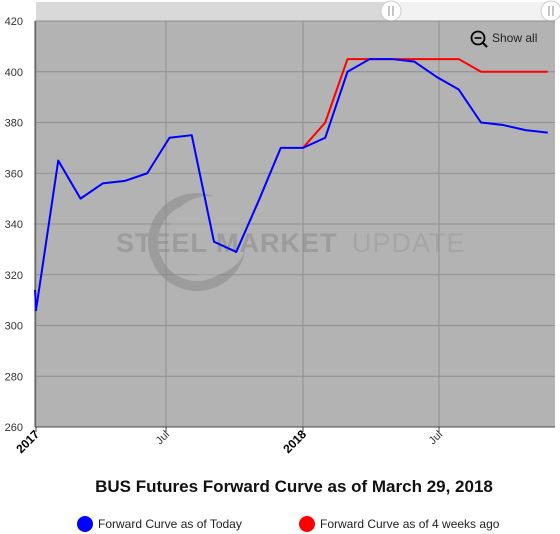 The width and height of the screenshot is (560, 534). I want to click on y-tick-label: 400, so click(14, 73).